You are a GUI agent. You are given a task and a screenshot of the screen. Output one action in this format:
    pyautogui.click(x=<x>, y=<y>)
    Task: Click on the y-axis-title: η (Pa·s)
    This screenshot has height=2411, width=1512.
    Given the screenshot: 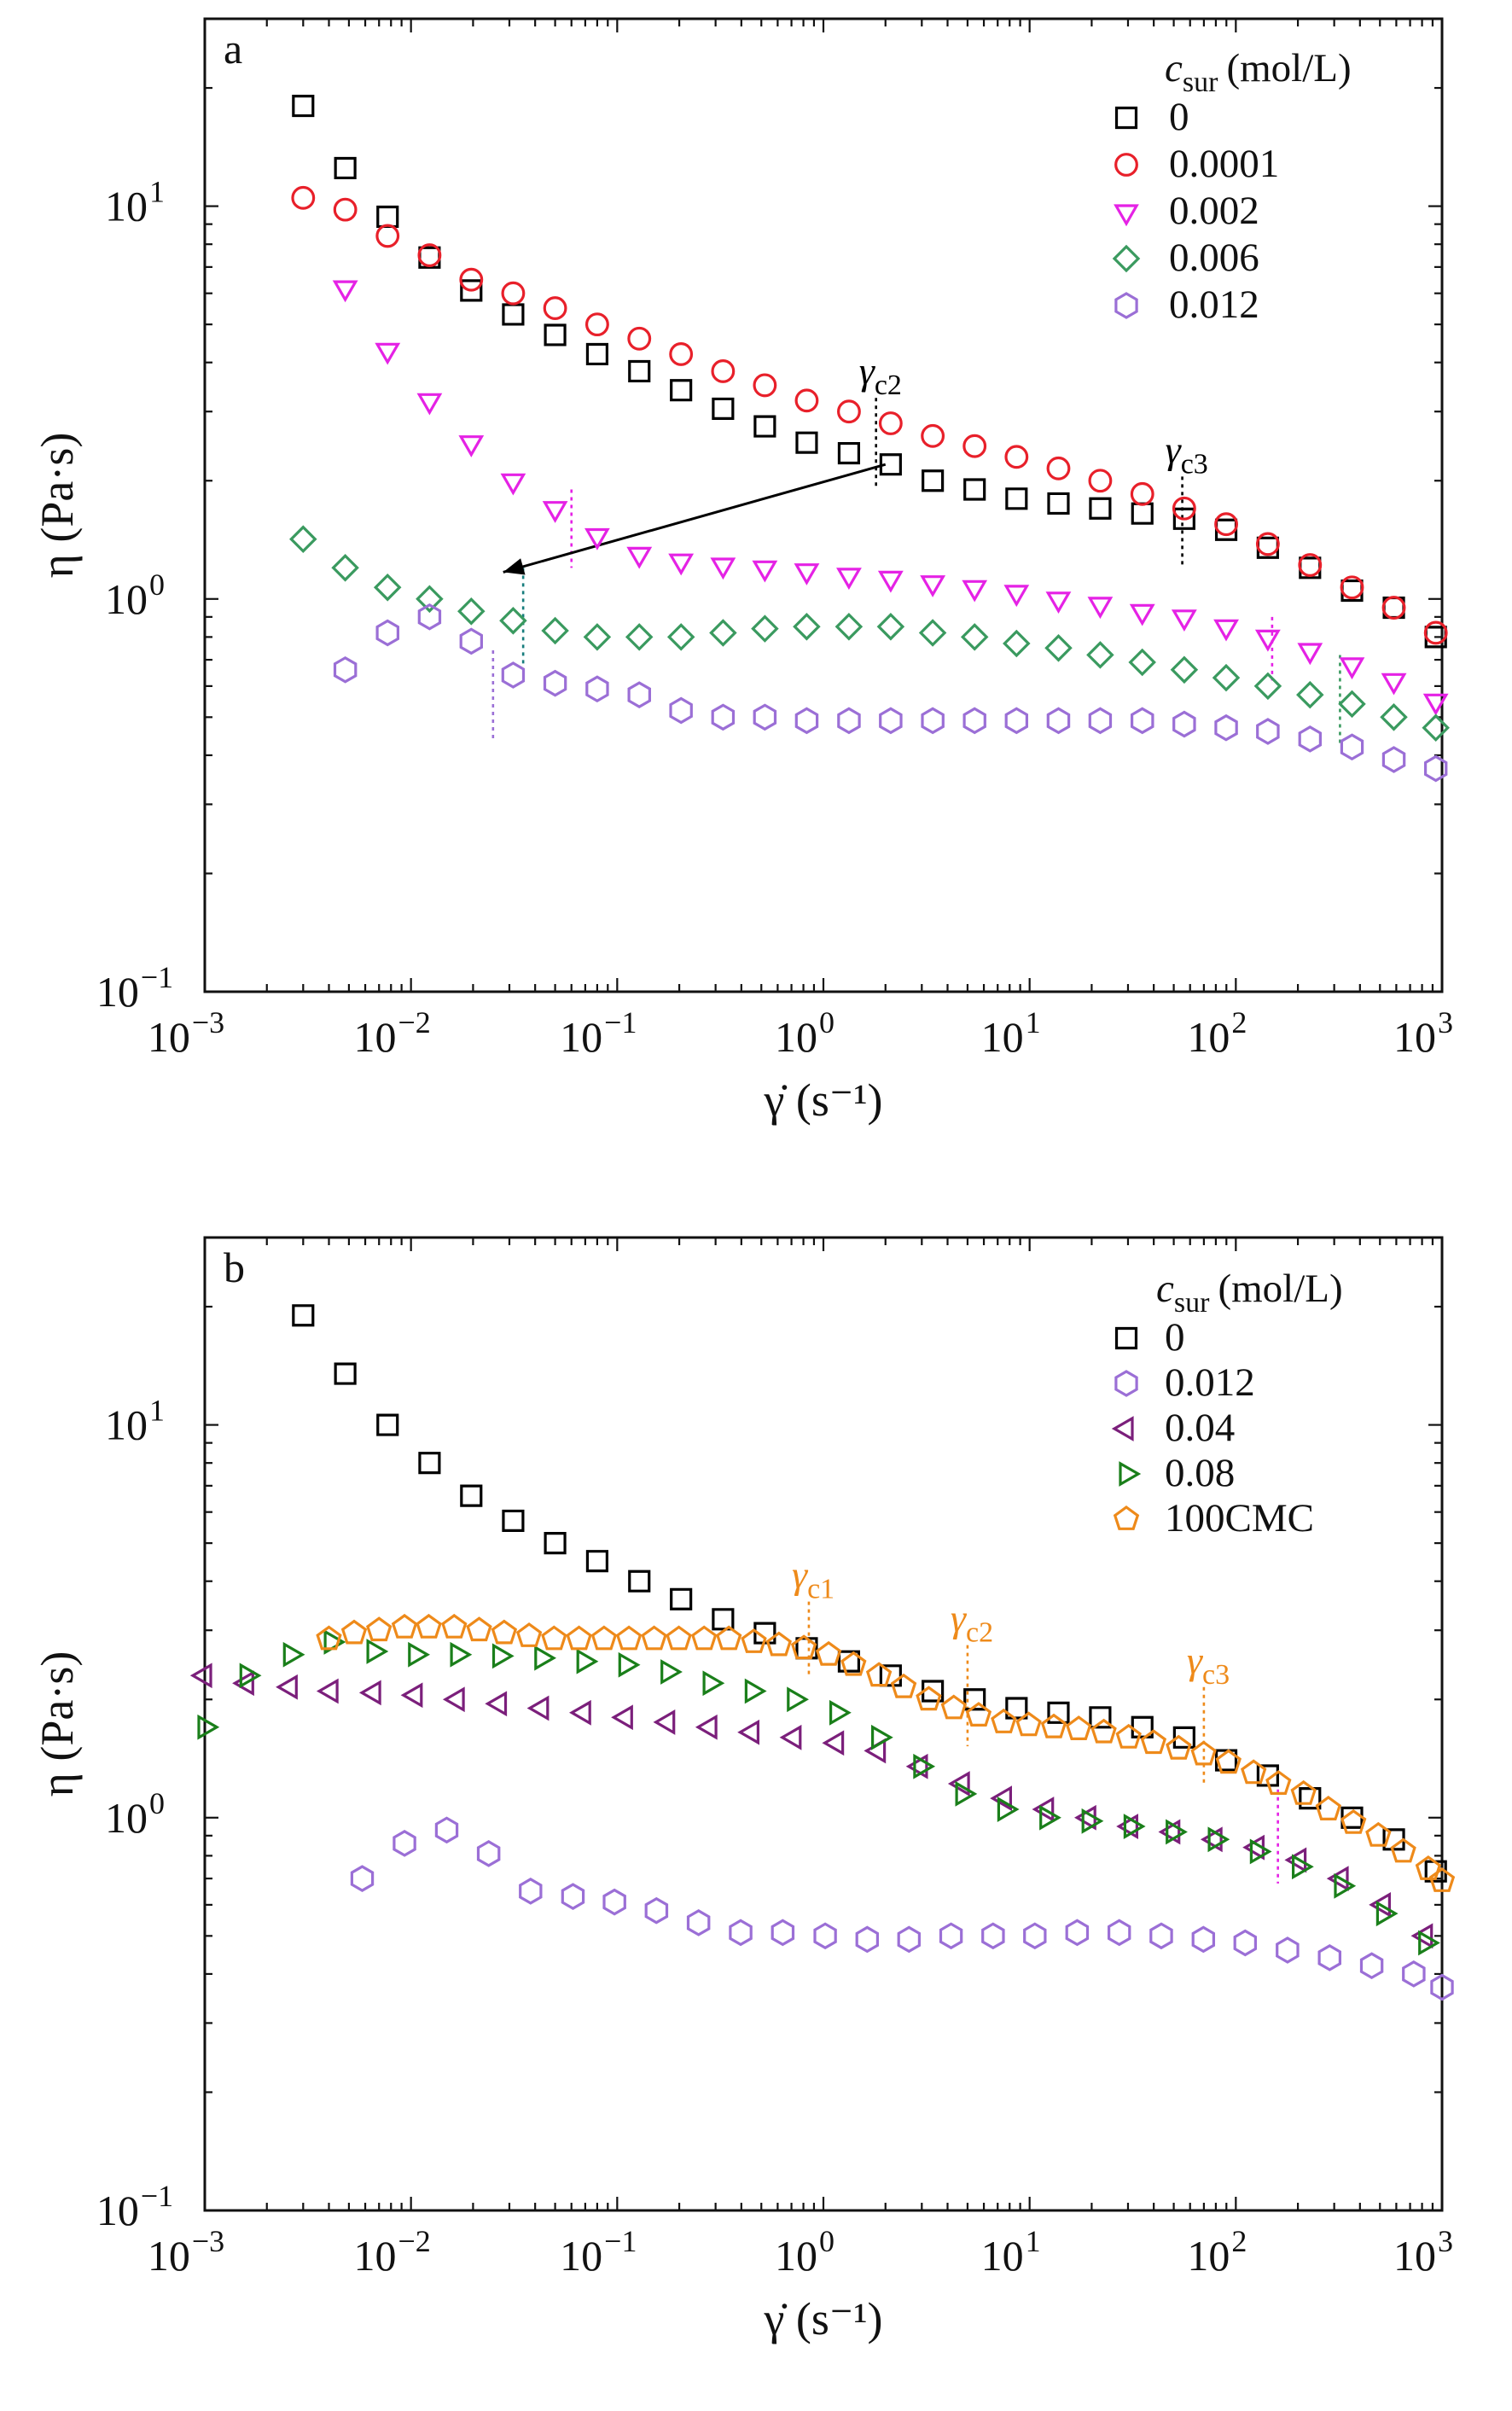 What is the action you would take?
    pyautogui.click(x=57, y=506)
    